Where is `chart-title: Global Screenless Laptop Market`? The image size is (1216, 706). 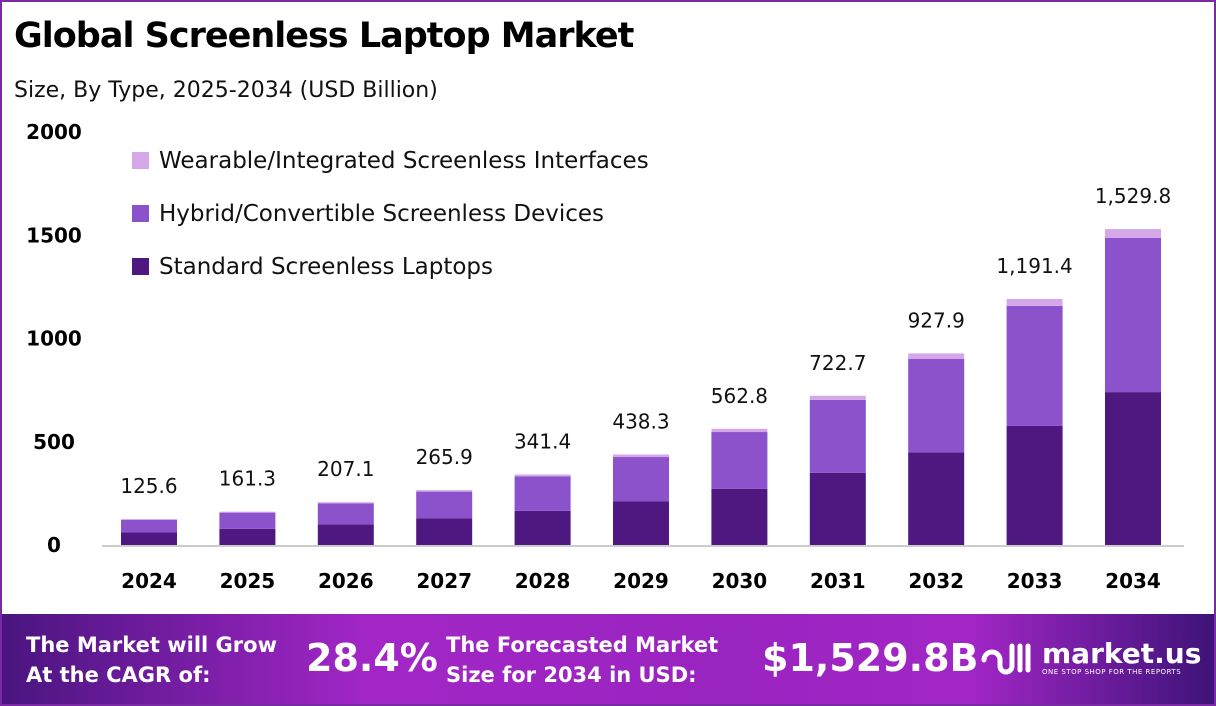
chart-title: Global Screenless Laptop Market is located at coordinates (324, 36).